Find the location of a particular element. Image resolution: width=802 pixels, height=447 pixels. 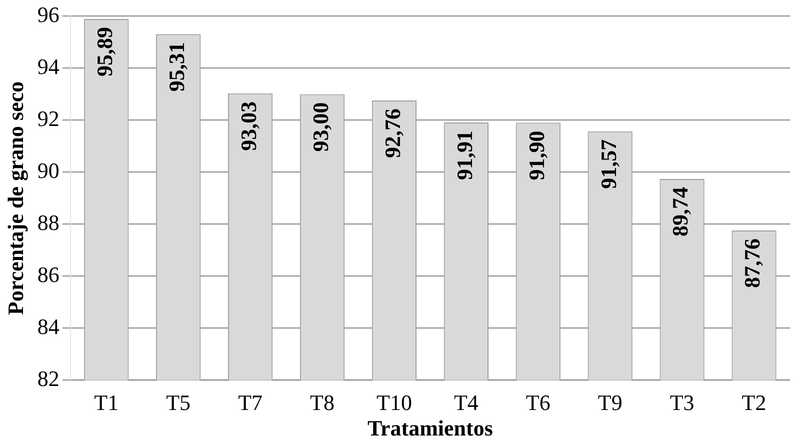

x-tick-label: T10 is located at coordinates (394, 403).